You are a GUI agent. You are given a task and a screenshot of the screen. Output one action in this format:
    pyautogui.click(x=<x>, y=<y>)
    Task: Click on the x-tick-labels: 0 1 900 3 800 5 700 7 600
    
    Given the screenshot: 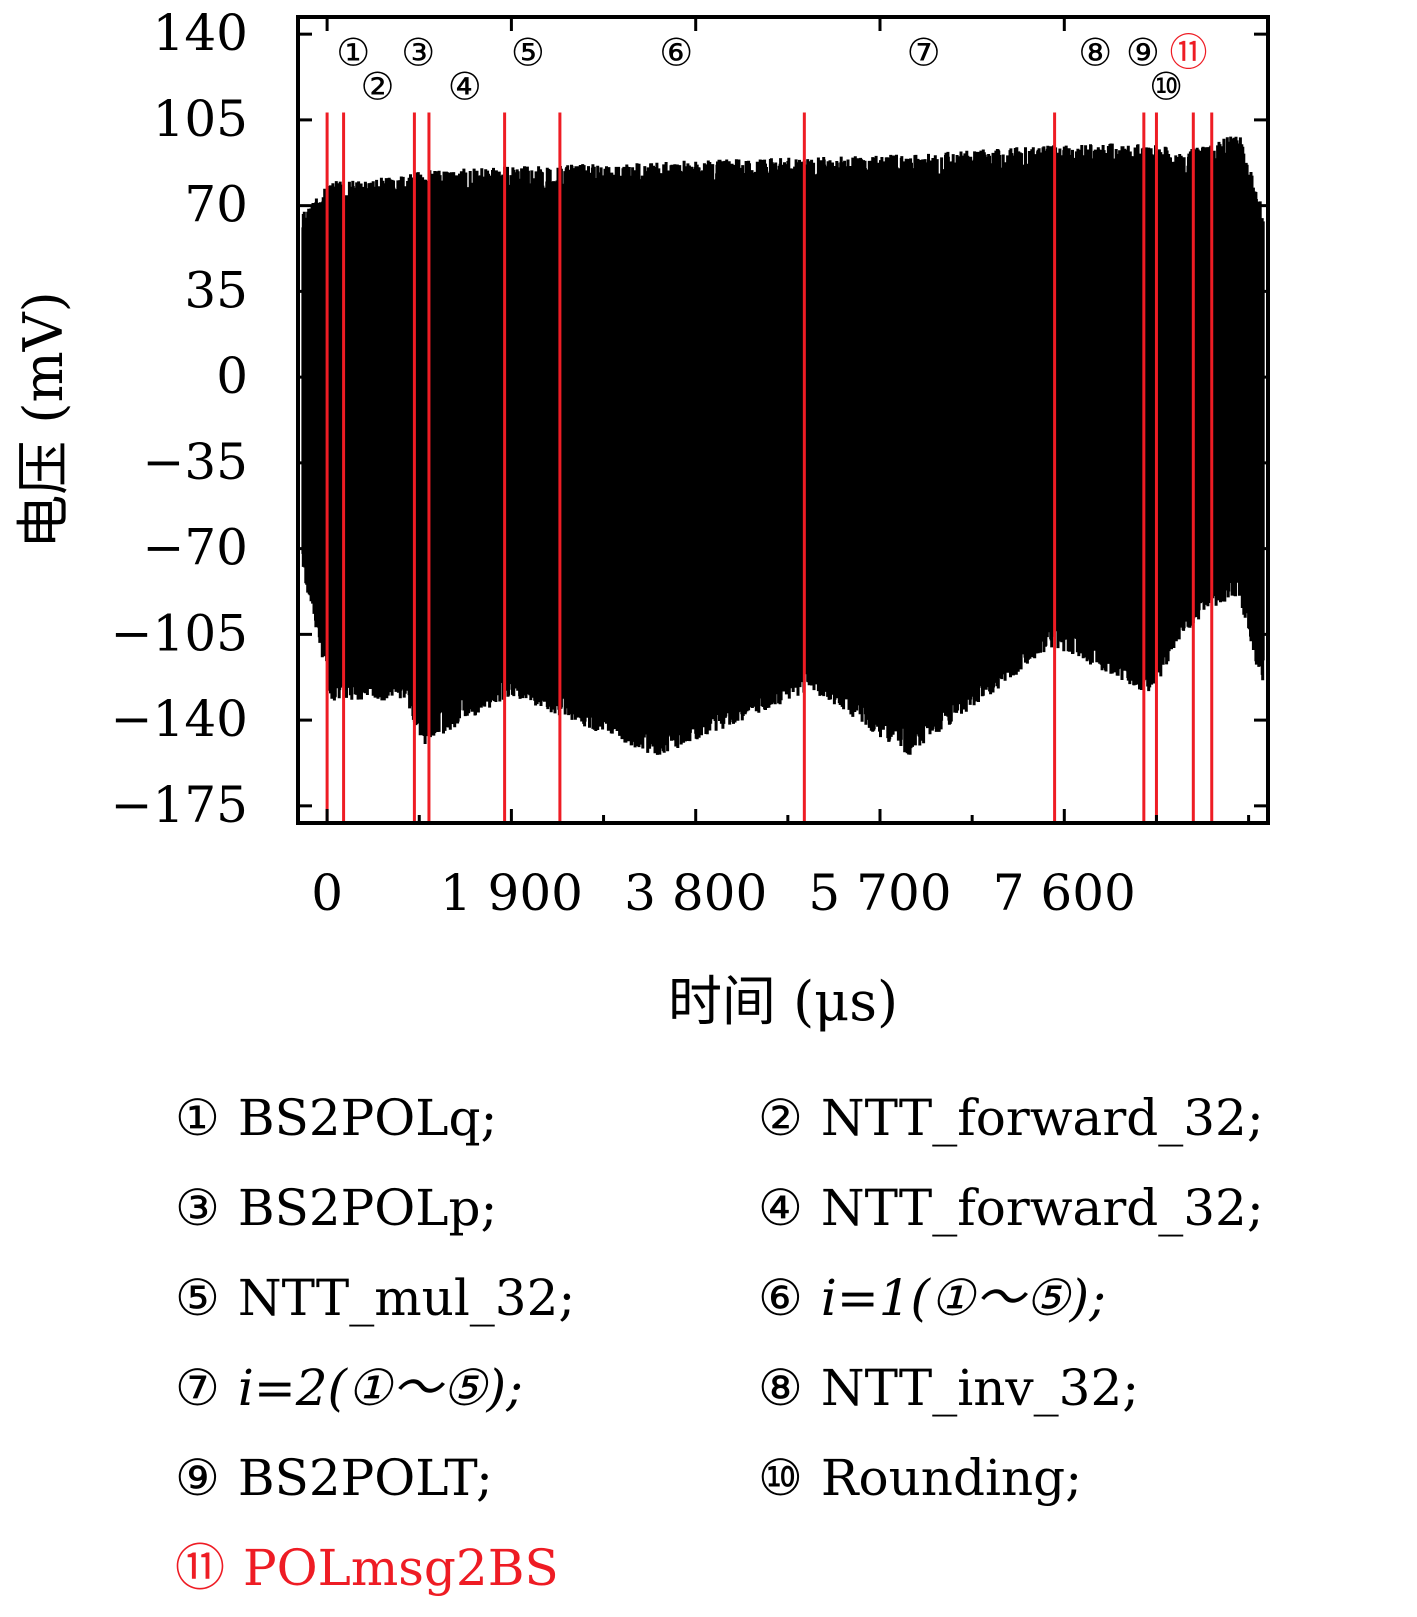 What is the action you would take?
    pyautogui.click(x=723, y=893)
    